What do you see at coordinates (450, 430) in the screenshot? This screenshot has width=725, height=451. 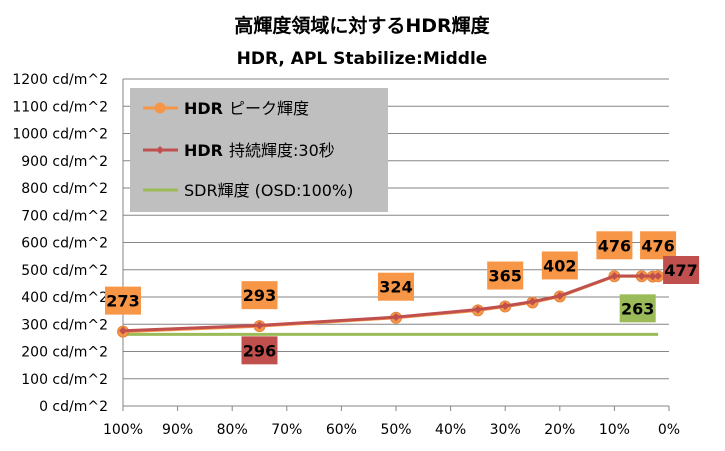 I see `x-tick-label: 40%` at bounding box center [450, 430].